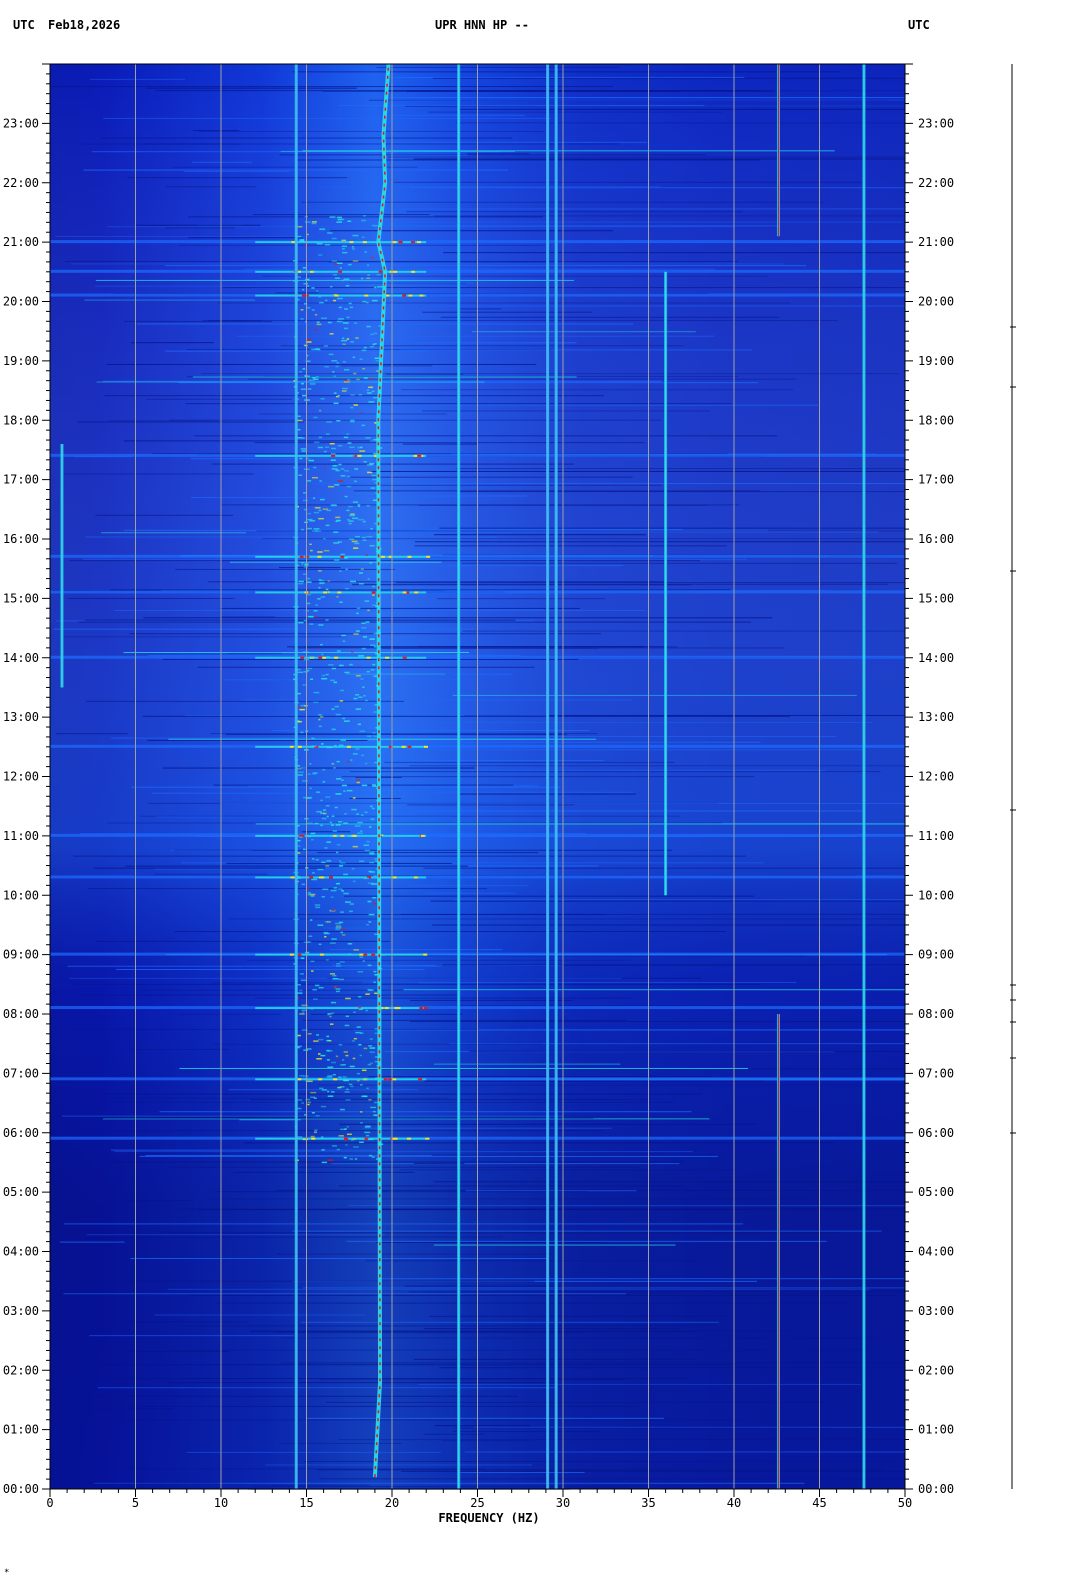  Describe the element at coordinates (21, 1370) in the screenshot. I see `y-tick-label-left: 02:00` at that location.